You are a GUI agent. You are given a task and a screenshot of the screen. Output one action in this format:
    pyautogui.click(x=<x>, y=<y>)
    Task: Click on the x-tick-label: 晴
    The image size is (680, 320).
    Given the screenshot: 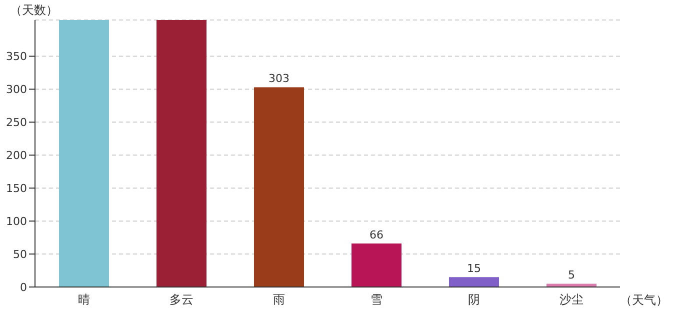 What is the action you would take?
    pyautogui.click(x=84, y=299)
    